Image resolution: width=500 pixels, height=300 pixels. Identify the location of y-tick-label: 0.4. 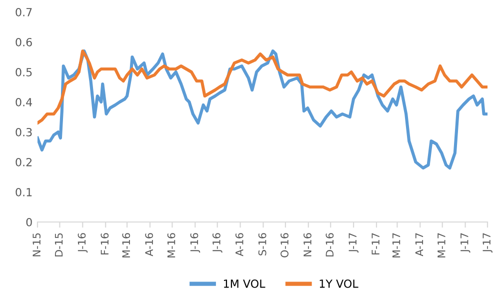
(24, 102).